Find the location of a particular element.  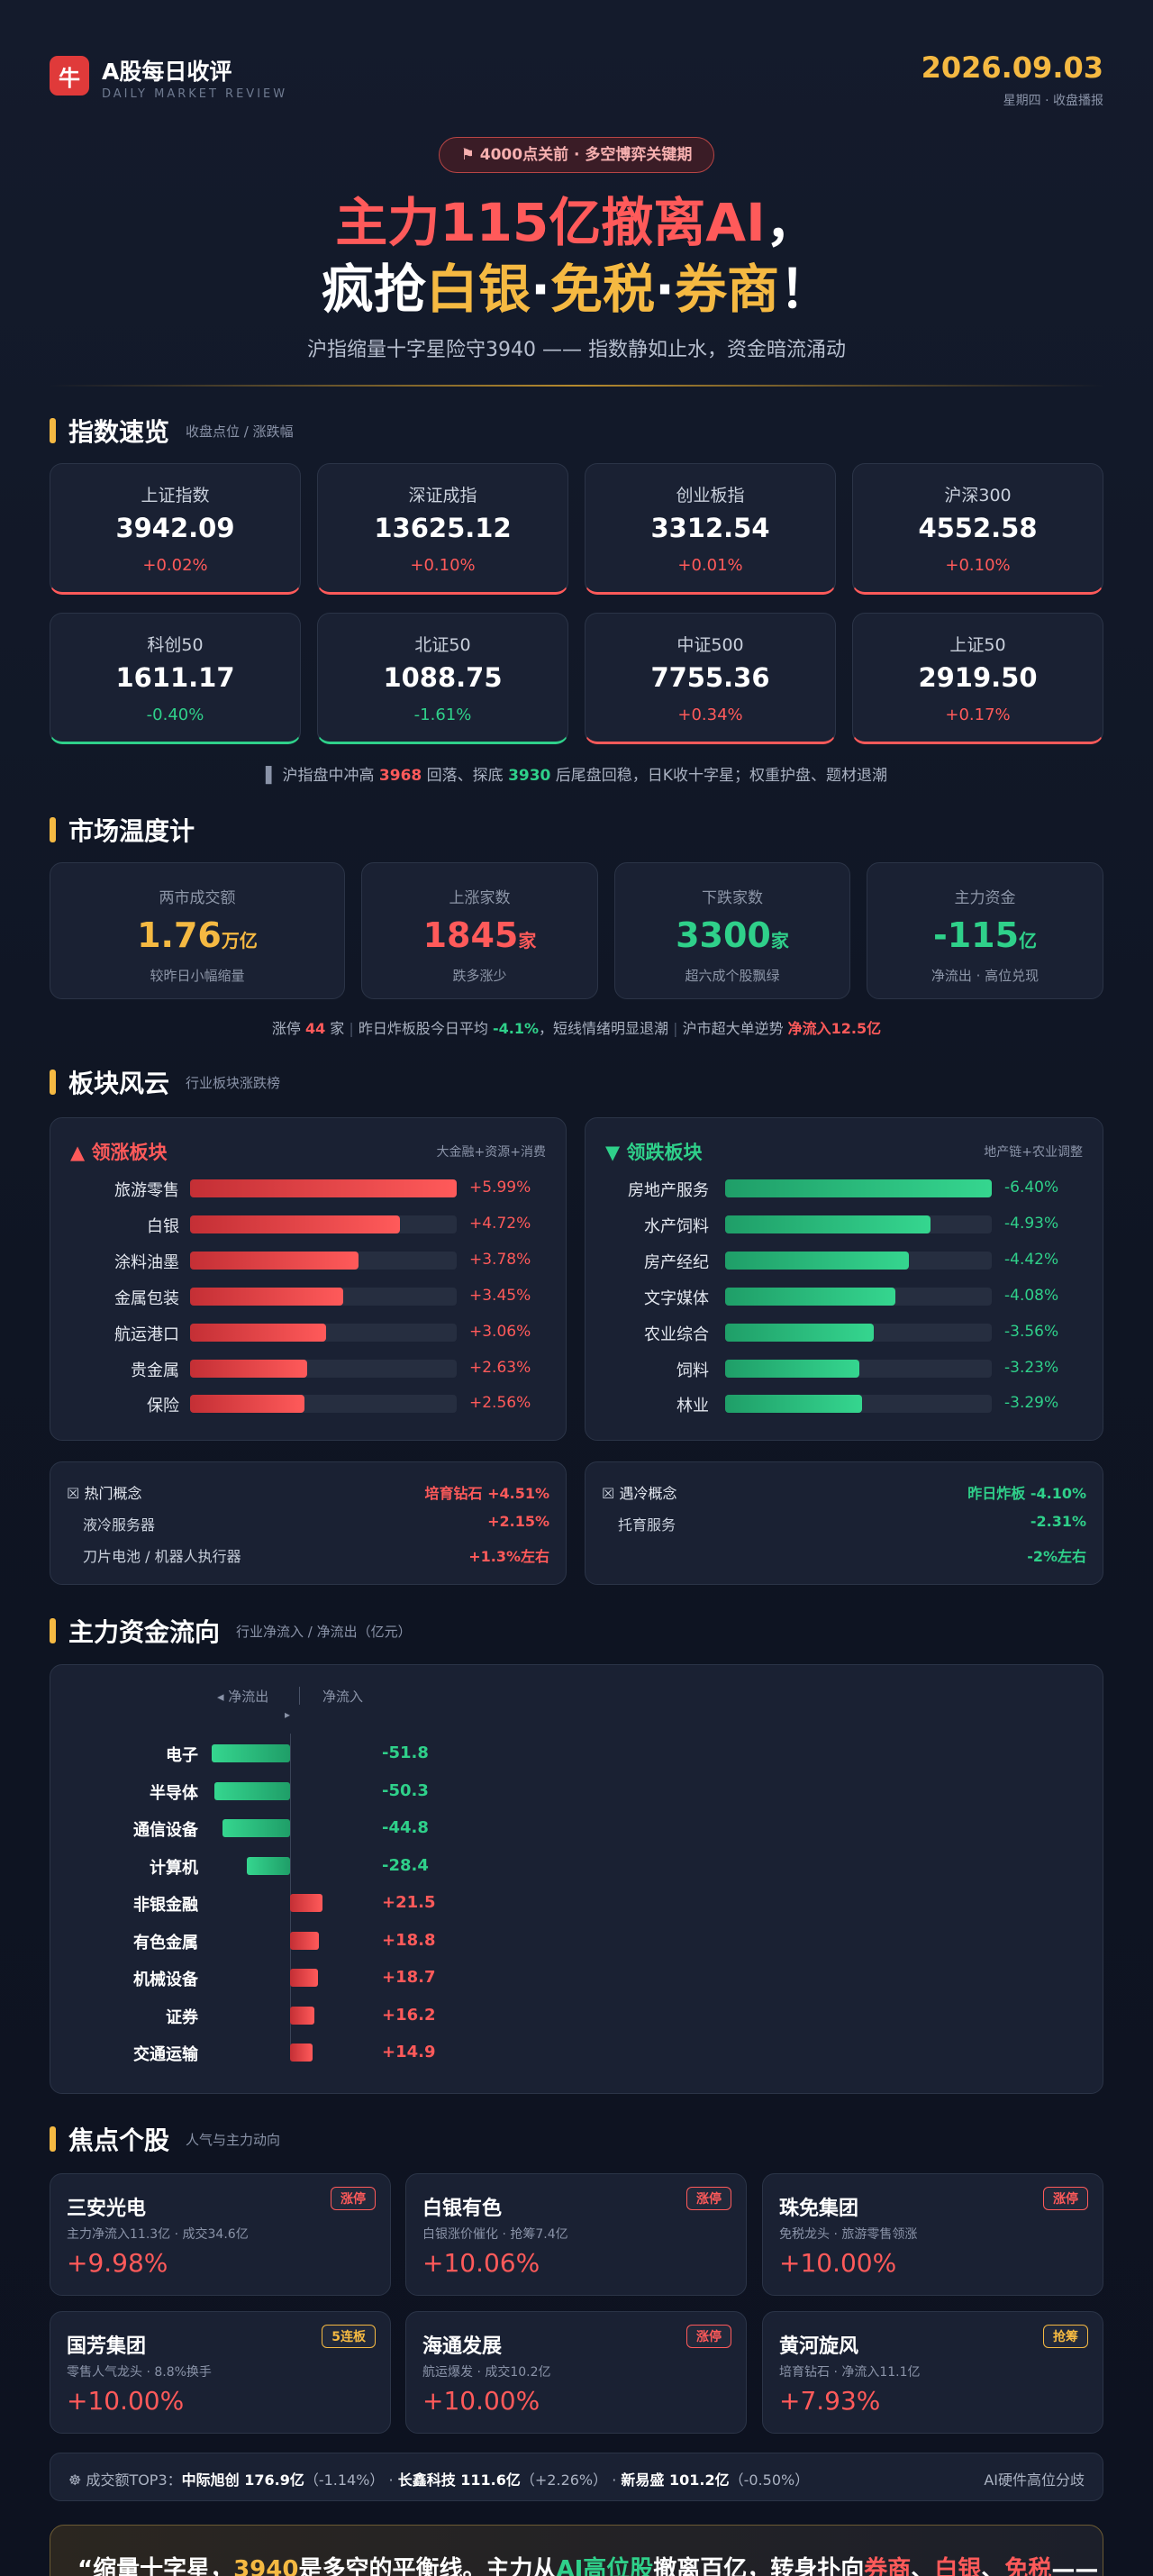

section-title: 主力资金流向 is located at coordinates (144, 1632).